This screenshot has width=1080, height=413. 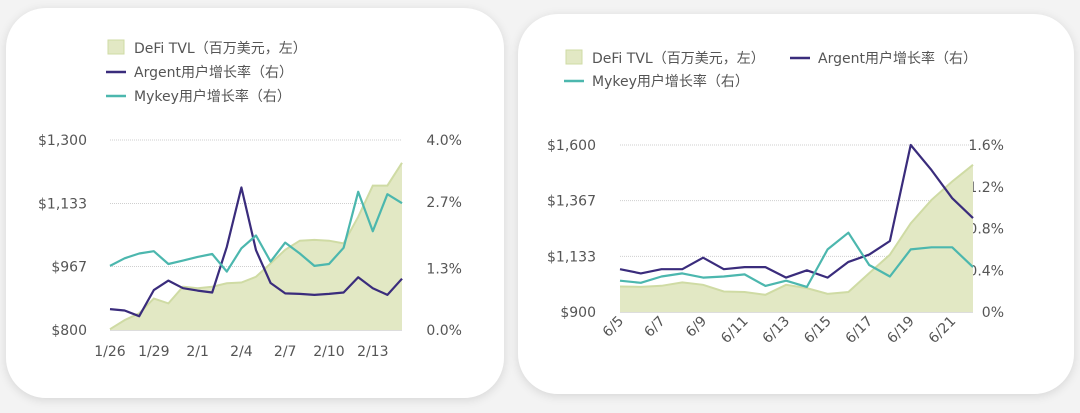 I want to click on y-left-tick-label: $1,300, so click(x=62, y=141).